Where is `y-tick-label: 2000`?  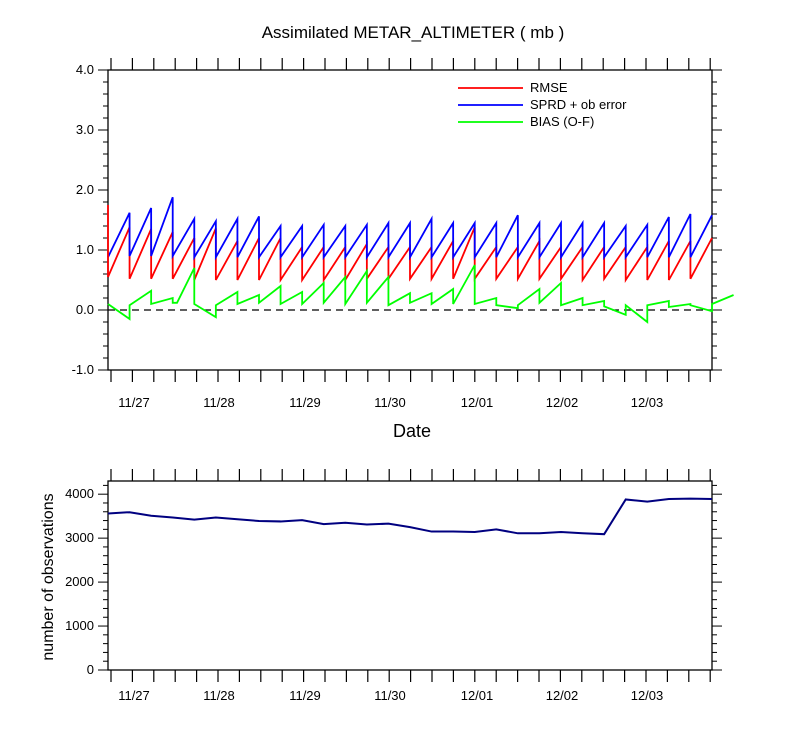
y-tick-label: 2000 is located at coordinates (79, 581).